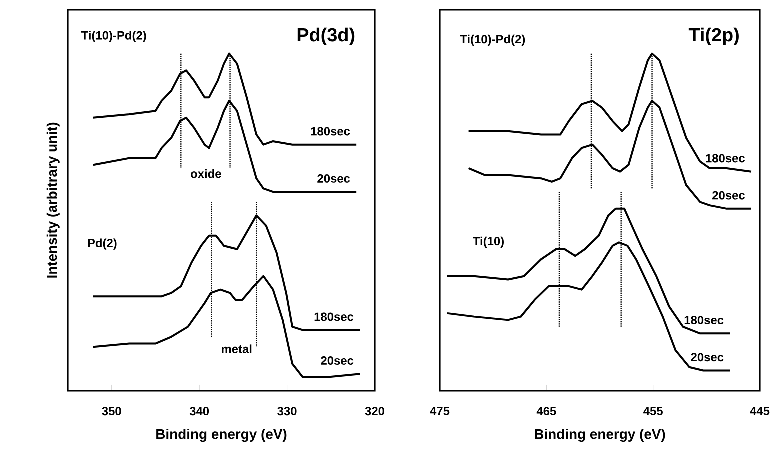  What do you see at coordinates (374, 411) in the screenshot?
I see `x-tick-label: 320` at bounding box center [374, 411].